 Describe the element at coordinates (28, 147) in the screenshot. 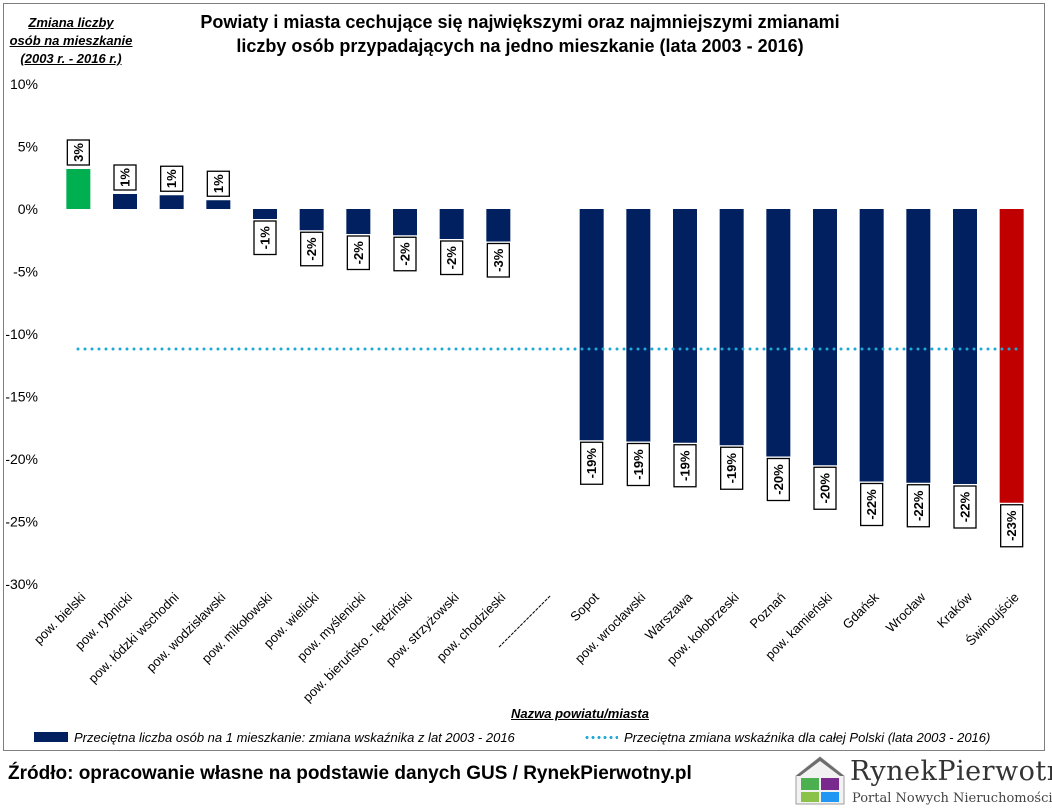

I see `y-tick-label: 5%` at that location.